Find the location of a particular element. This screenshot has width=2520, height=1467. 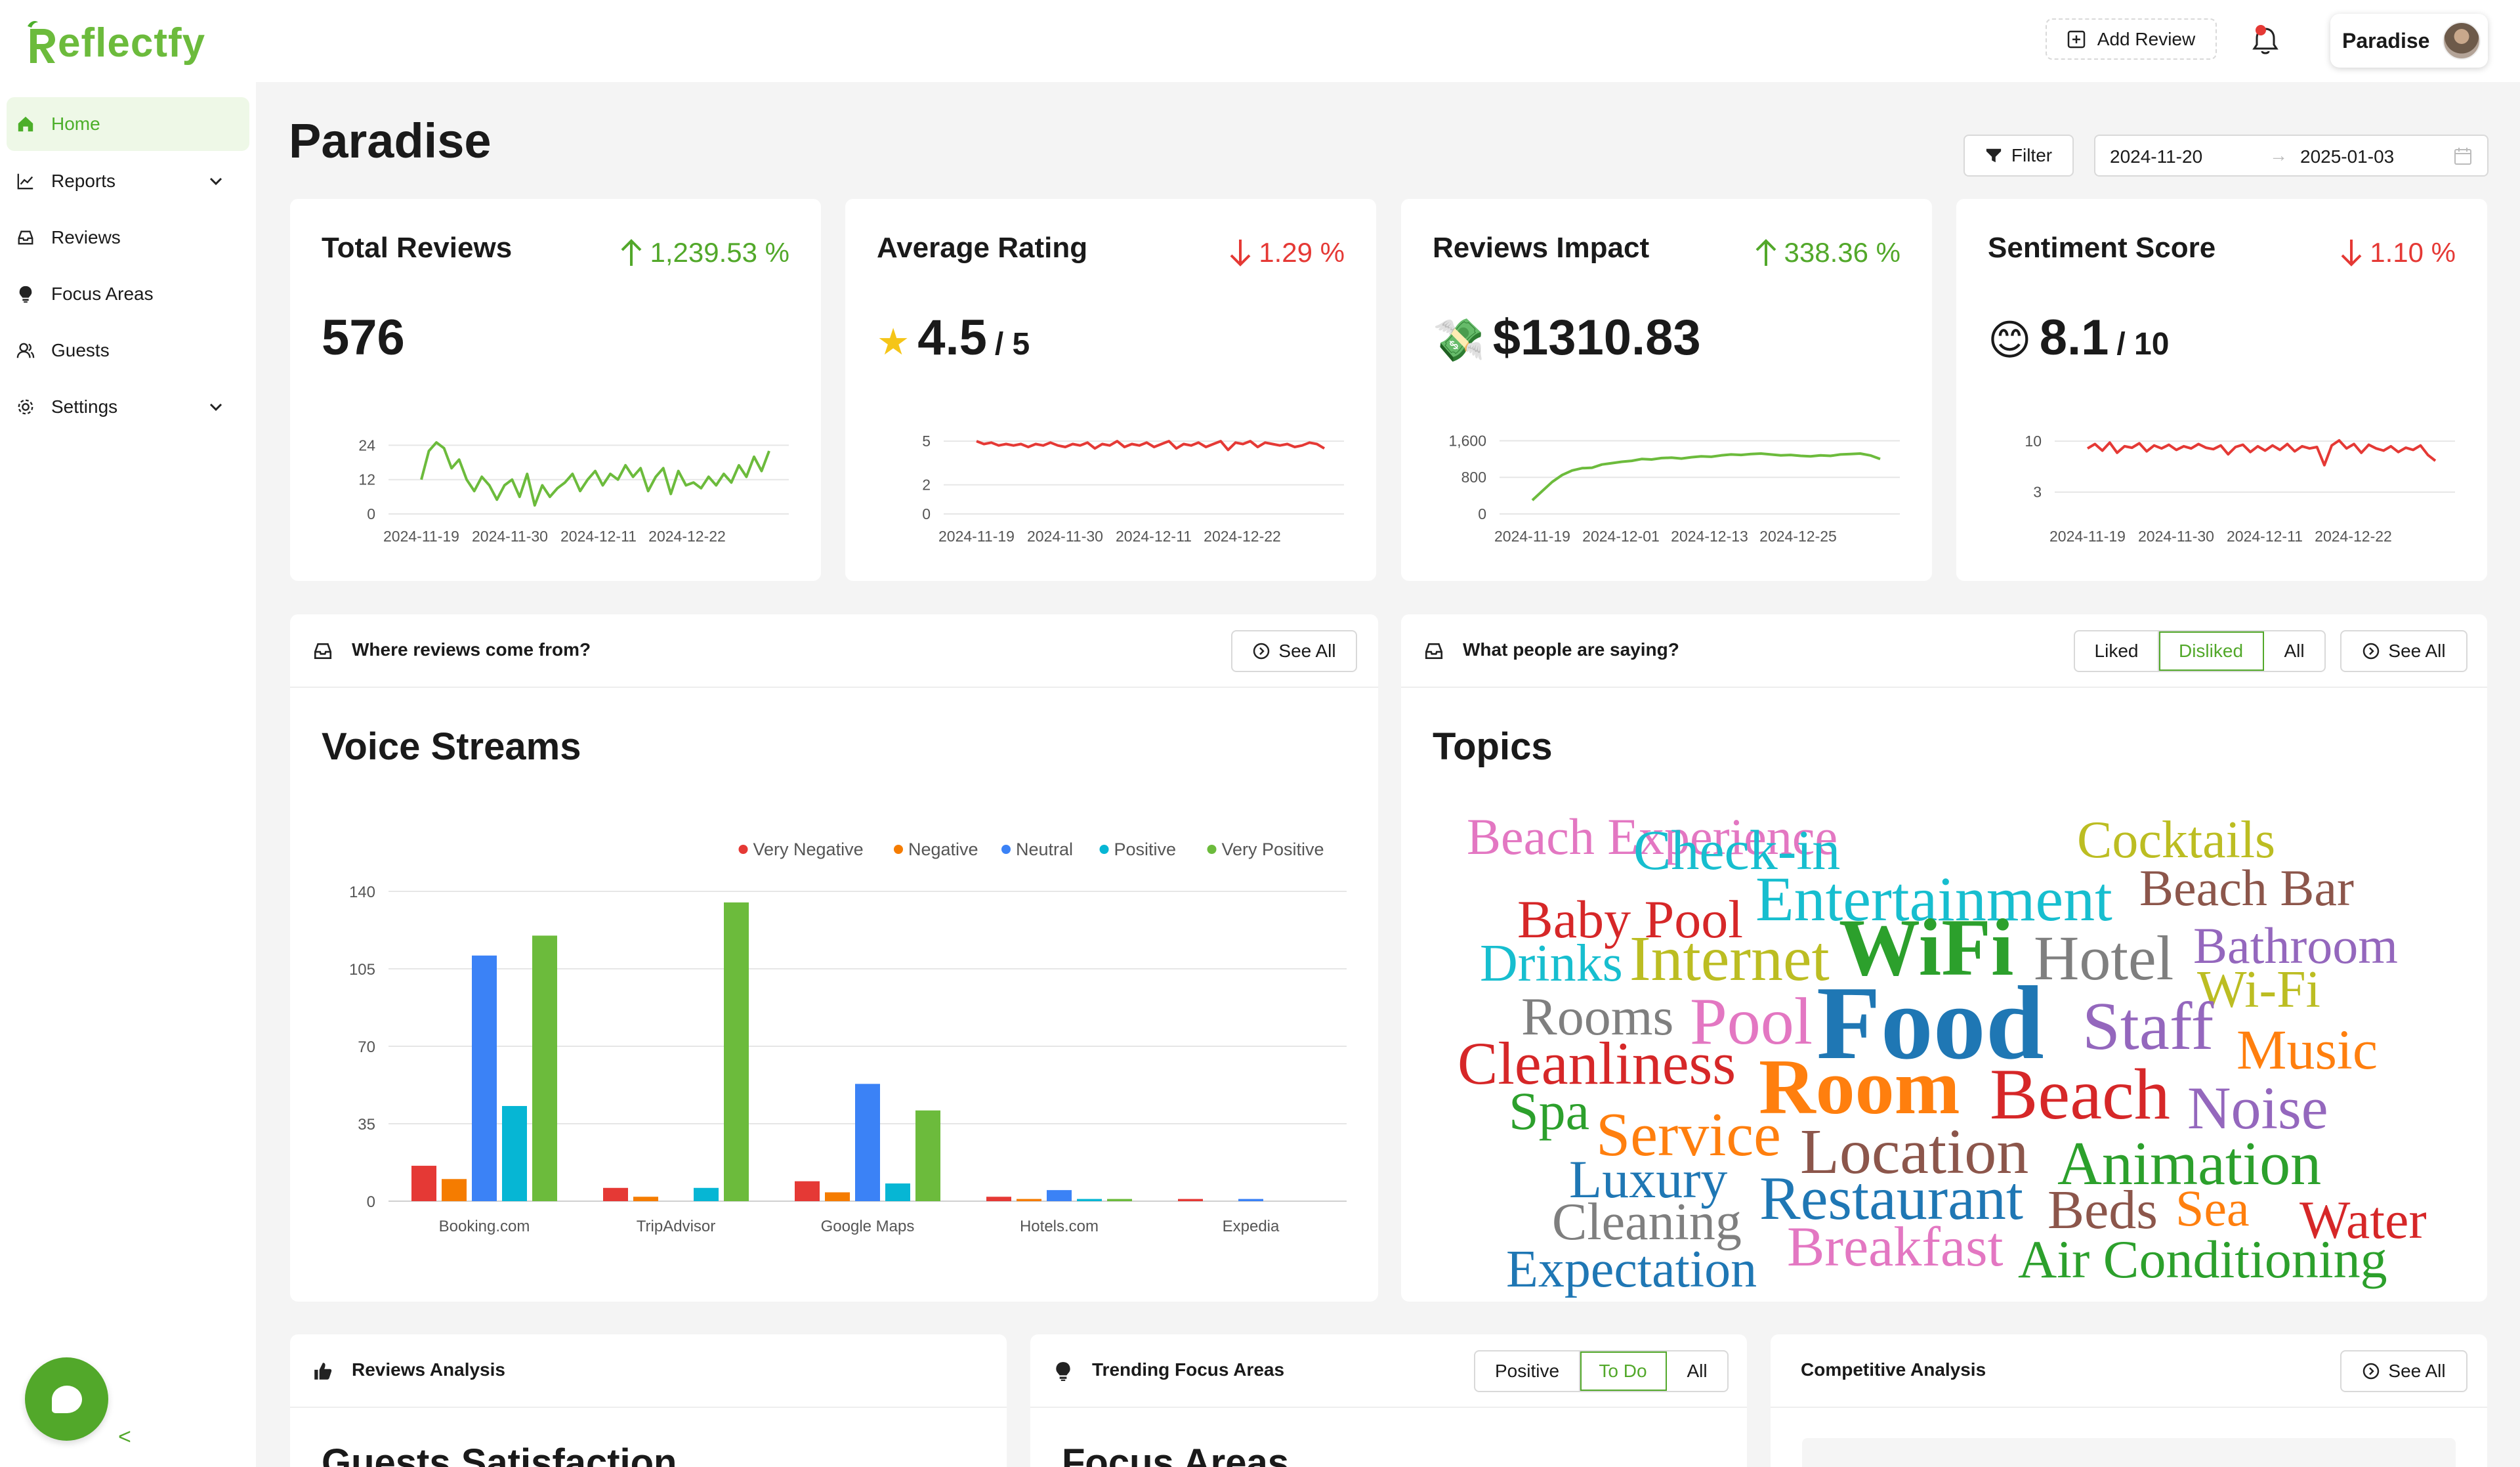

sidebar-item-label: Home is located at coordinates (75, 124).